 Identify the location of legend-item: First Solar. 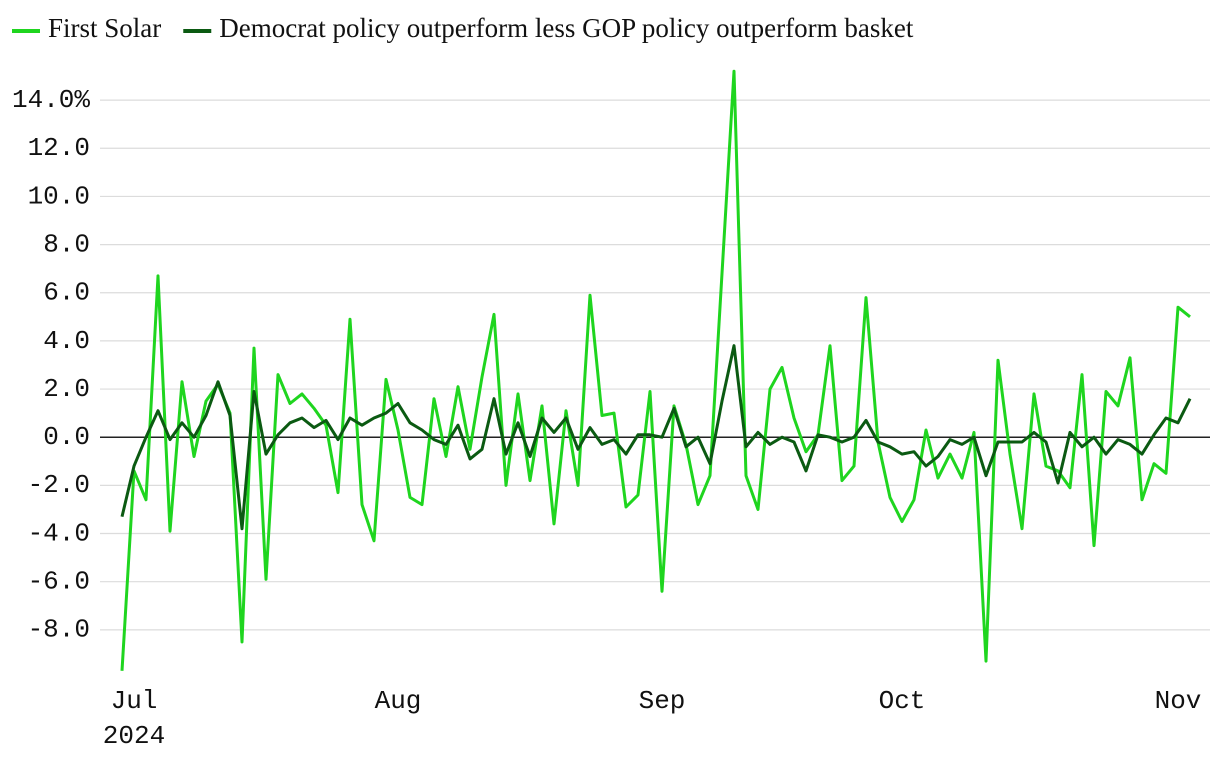
(86, 28).